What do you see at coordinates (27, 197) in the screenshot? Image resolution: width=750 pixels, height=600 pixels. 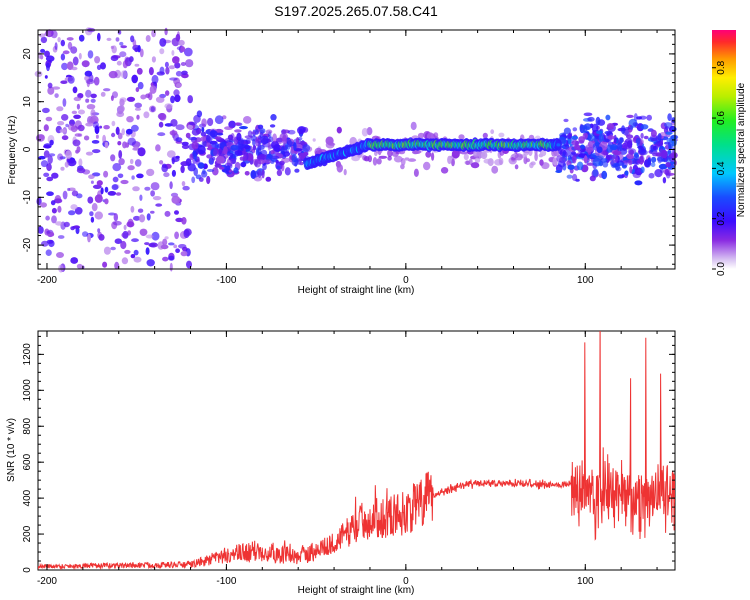 I see `spectrogram-ytick-label: -10` at bounding box center [27, 197].